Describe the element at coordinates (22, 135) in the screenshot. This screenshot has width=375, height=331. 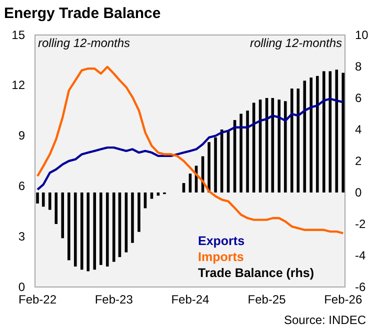
I see `y-tick-label: 9` at that location.